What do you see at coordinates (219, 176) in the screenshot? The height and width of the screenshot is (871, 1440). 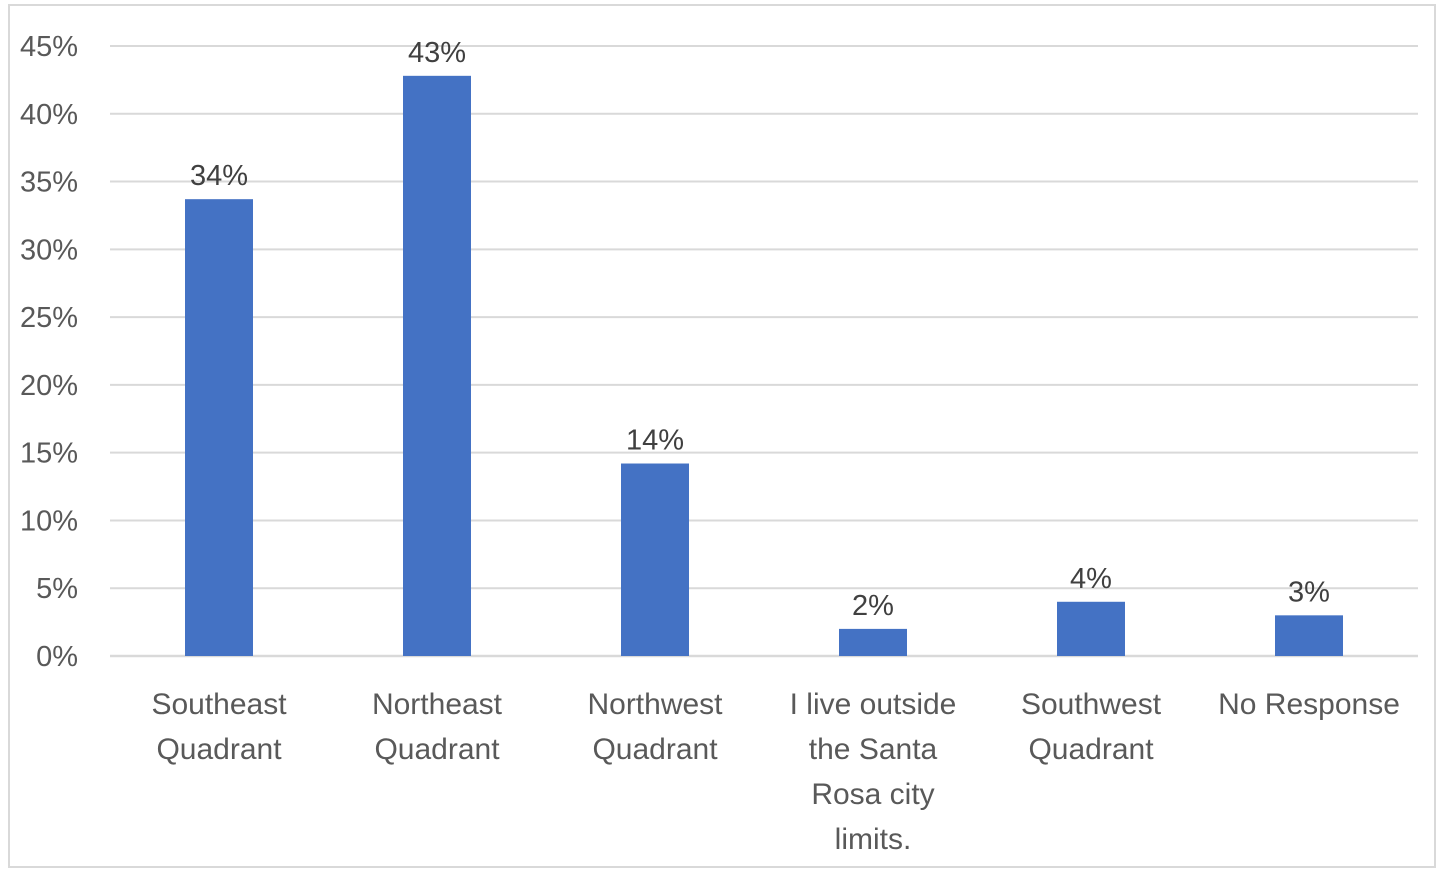 I see `data-label: 34%` at bounding box center [219, 176].